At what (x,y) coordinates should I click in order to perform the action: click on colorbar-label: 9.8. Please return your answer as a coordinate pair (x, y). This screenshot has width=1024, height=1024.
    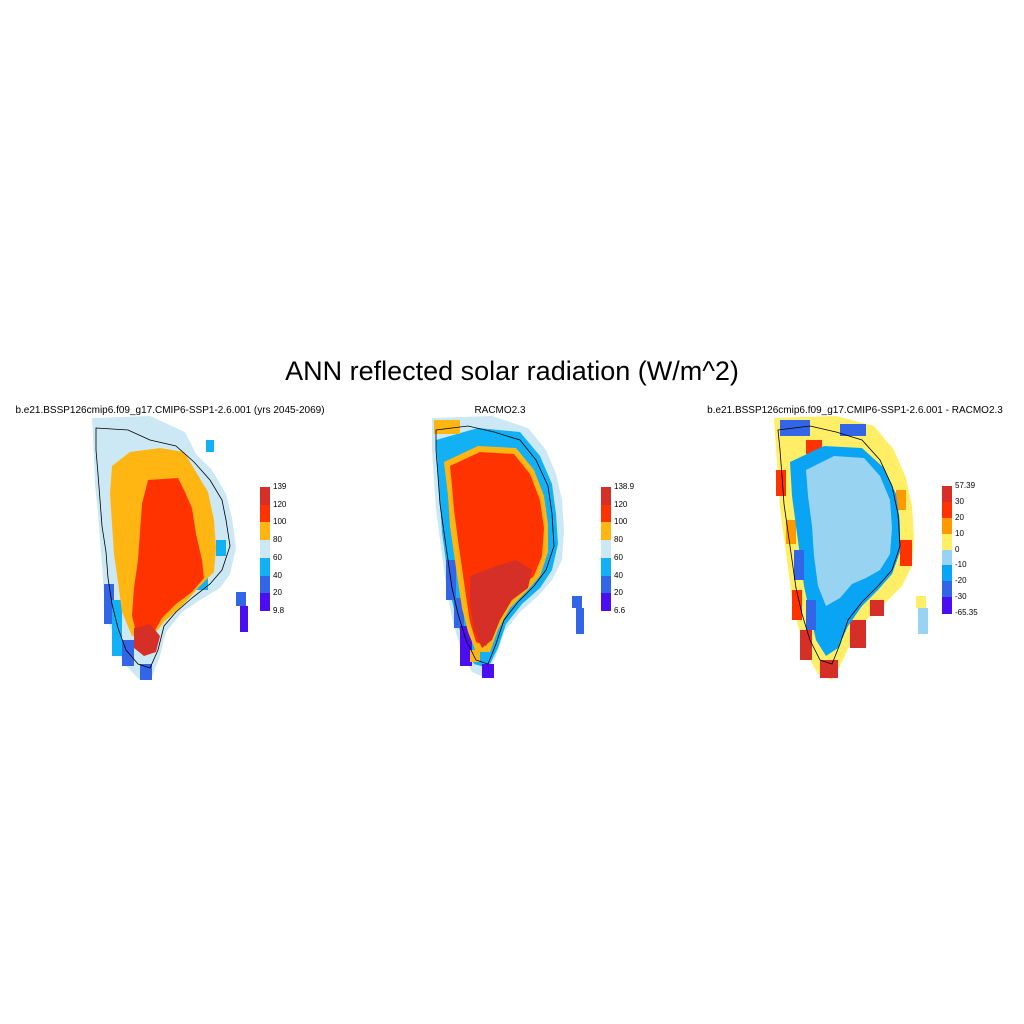
    Looking at the image, I should click on (279, 610).